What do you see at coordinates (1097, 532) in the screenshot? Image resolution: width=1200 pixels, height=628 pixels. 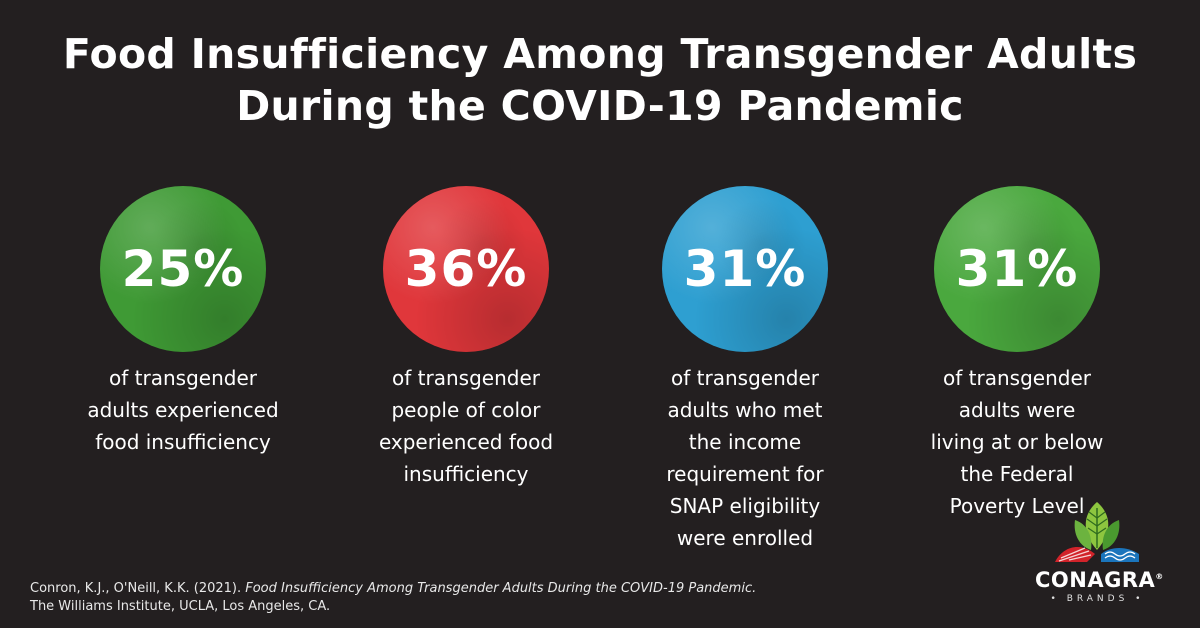 I see `leaf-icon` at bounding box center [1097, 532].